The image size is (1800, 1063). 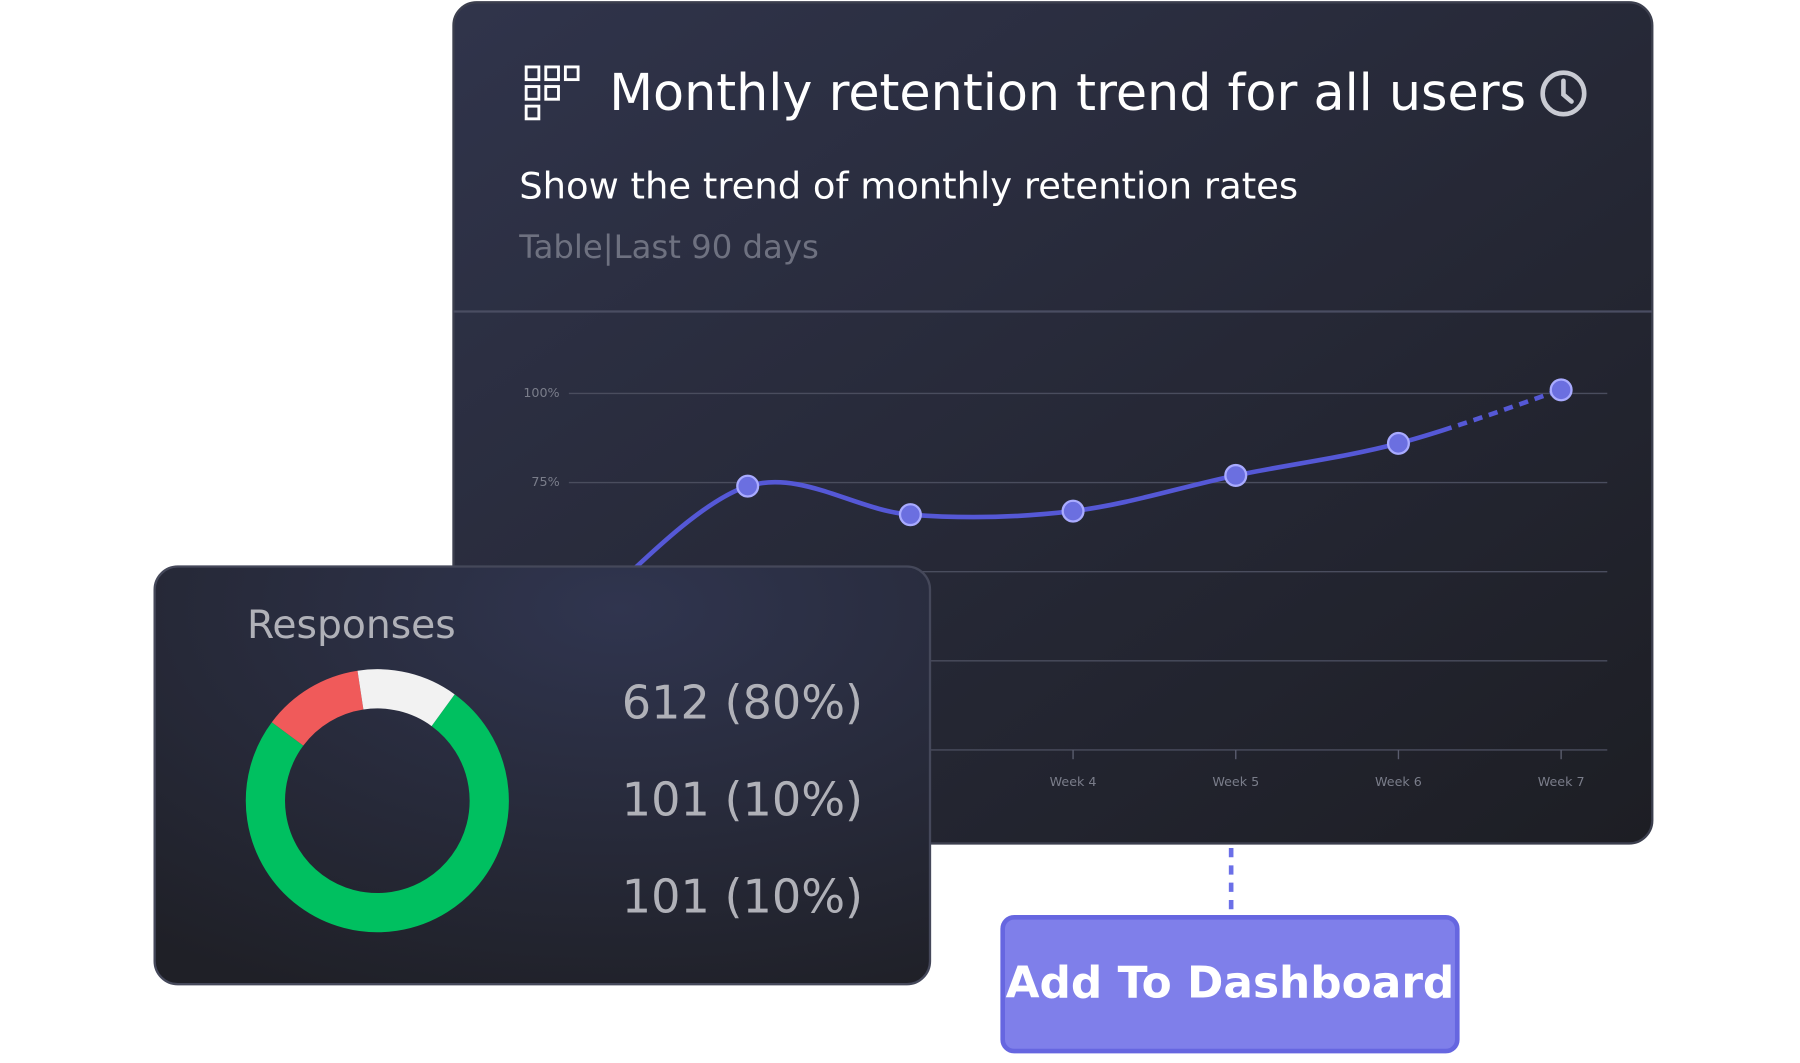 I want to click on x-tick-label: Week 4, so click(x=1073, y=781).